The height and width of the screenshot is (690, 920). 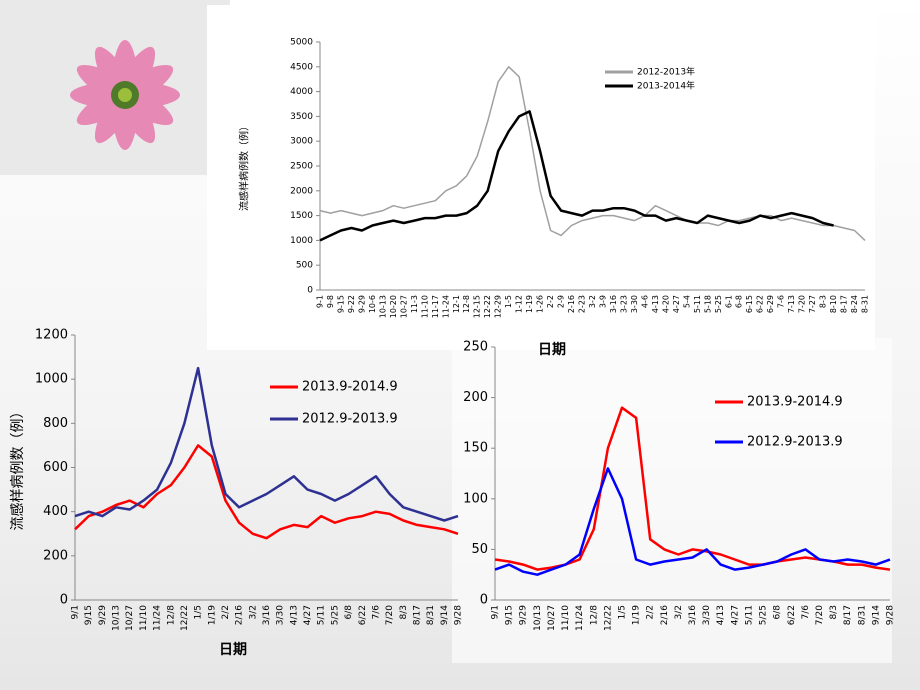 What do you see at coordinates (340, 304) in the screenshot?
I see `x-tick-label: 9-15` at bounding box center [340, 304].